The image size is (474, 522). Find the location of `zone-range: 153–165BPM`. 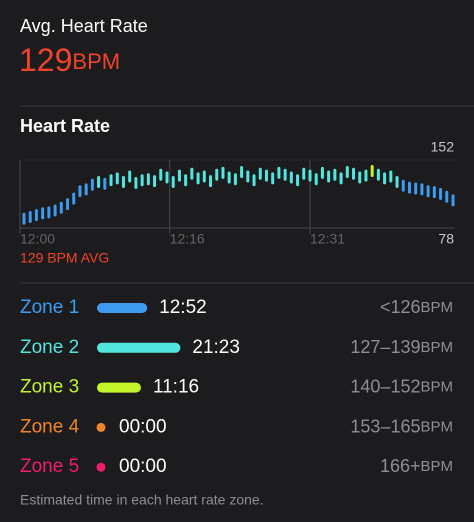

zone-range: 153–165BPM is located at coordinates (401, 426).